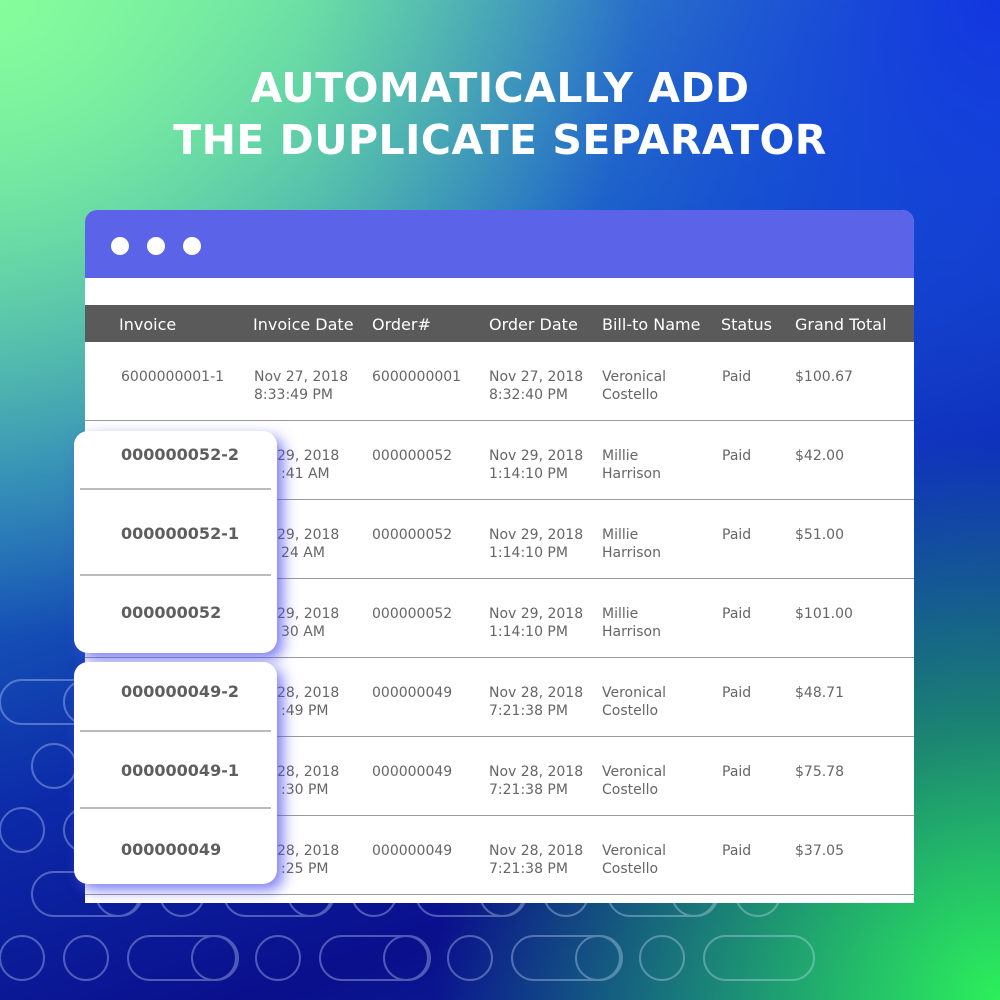 This screenshot has height=1000, width=1000. Describe the element at coordinates (500, 140) in the screenshot. I see `headline-line-2: THE DUPLICATE SEPARATOR` at that location.